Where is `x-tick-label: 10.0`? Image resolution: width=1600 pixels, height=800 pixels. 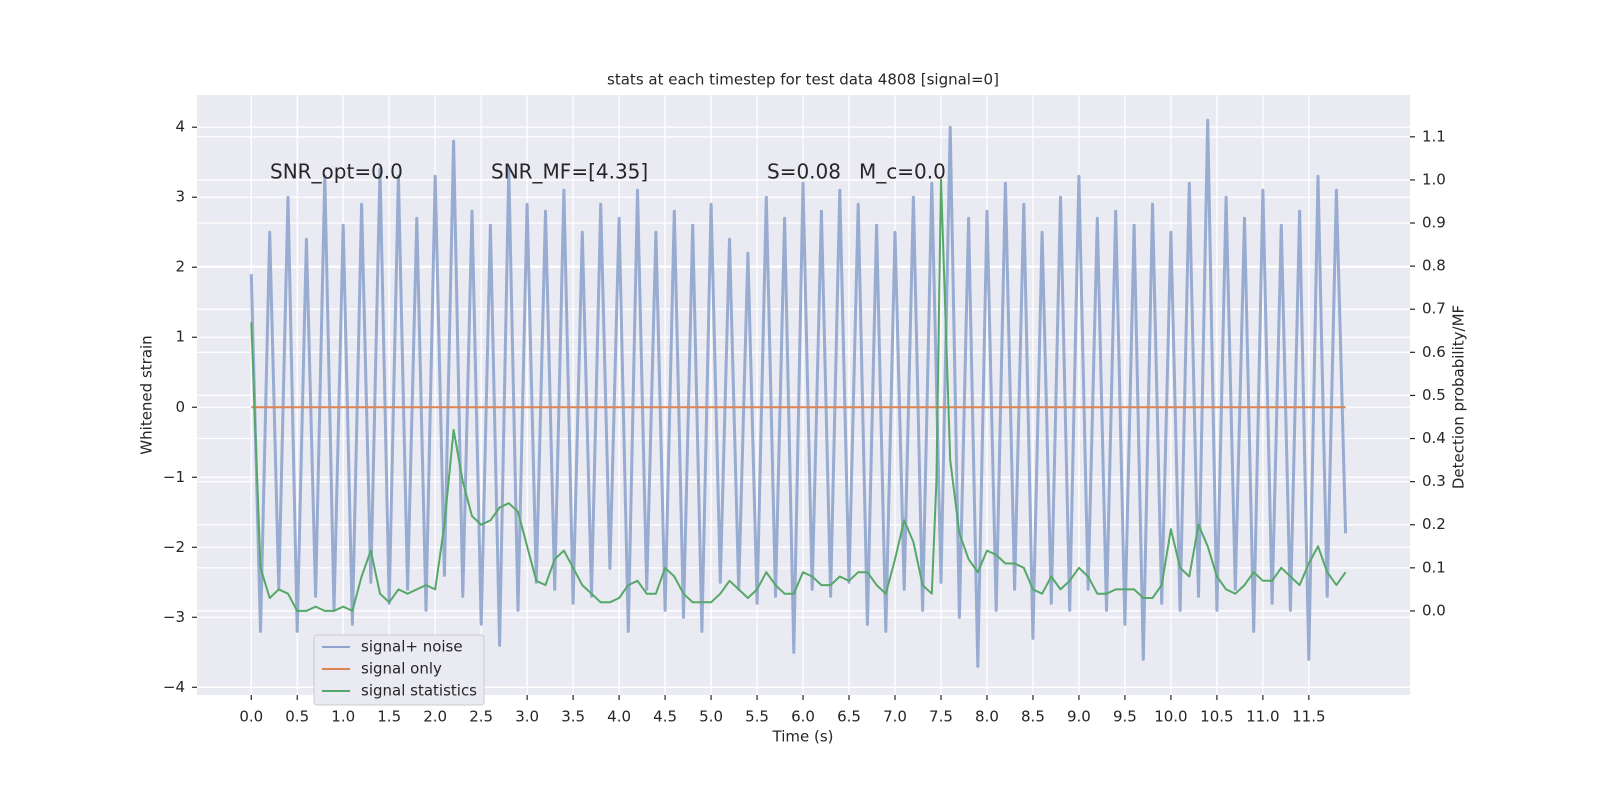 x-tick-label: 10.0 is located at coordinates (1170, 717).